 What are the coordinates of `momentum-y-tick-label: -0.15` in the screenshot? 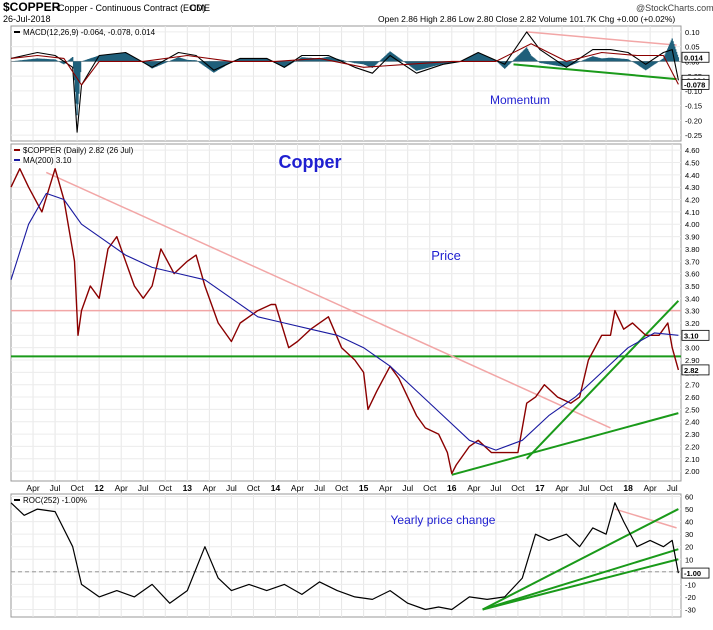 It's located at (693, 106).